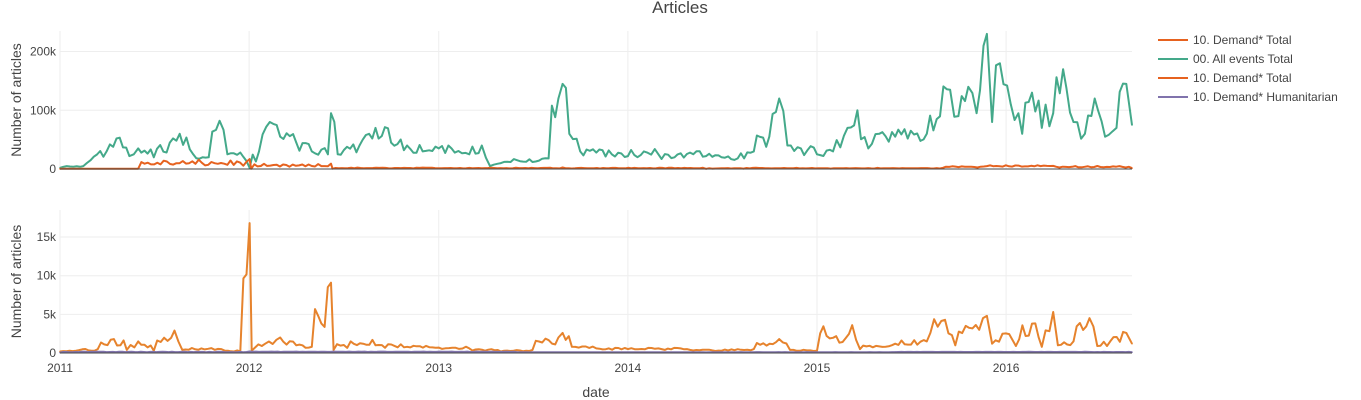  Describe the element at coordinates (52, 169) in the screenshot. I see `y-tick-label: 0` at that location.